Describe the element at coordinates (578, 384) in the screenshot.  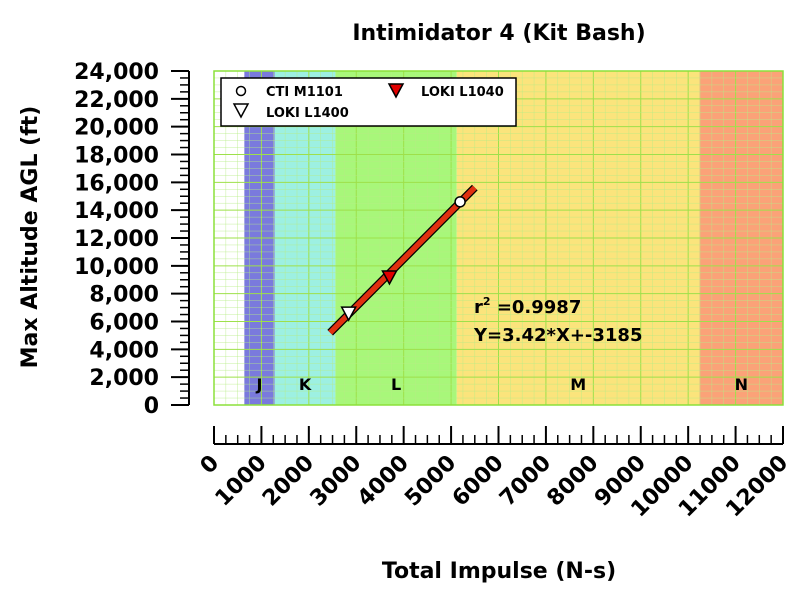
I see `class-label-m: M` at that location.